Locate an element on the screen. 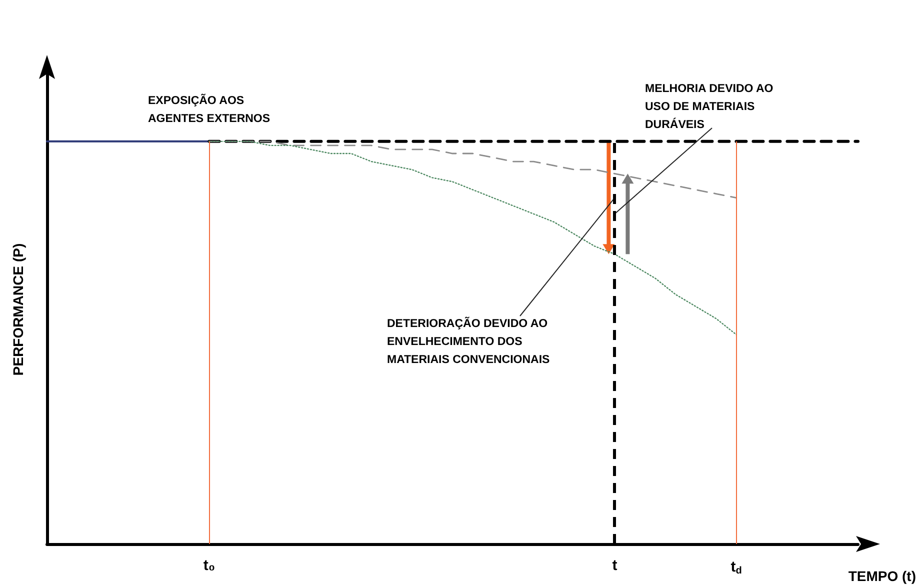 The height and width of the screenshot is (587, 920). annotation: MELHORIA DEVIDO AO USO DE MATERIAIS DURÁVEIS is located at coordinates (709, 107).